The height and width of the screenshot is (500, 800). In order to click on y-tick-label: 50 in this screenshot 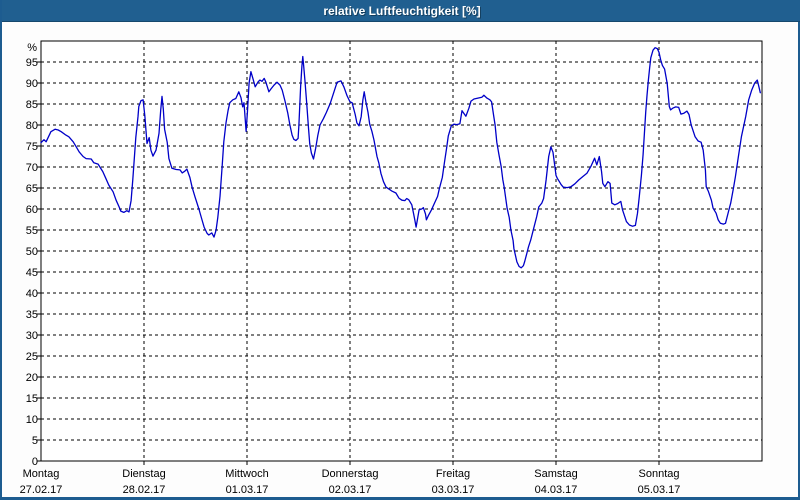, I will do `click(32, 252)`.